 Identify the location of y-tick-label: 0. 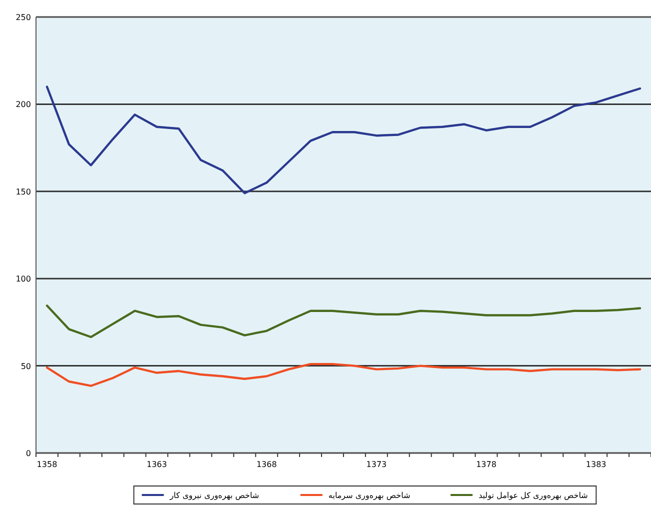
(28, 453).